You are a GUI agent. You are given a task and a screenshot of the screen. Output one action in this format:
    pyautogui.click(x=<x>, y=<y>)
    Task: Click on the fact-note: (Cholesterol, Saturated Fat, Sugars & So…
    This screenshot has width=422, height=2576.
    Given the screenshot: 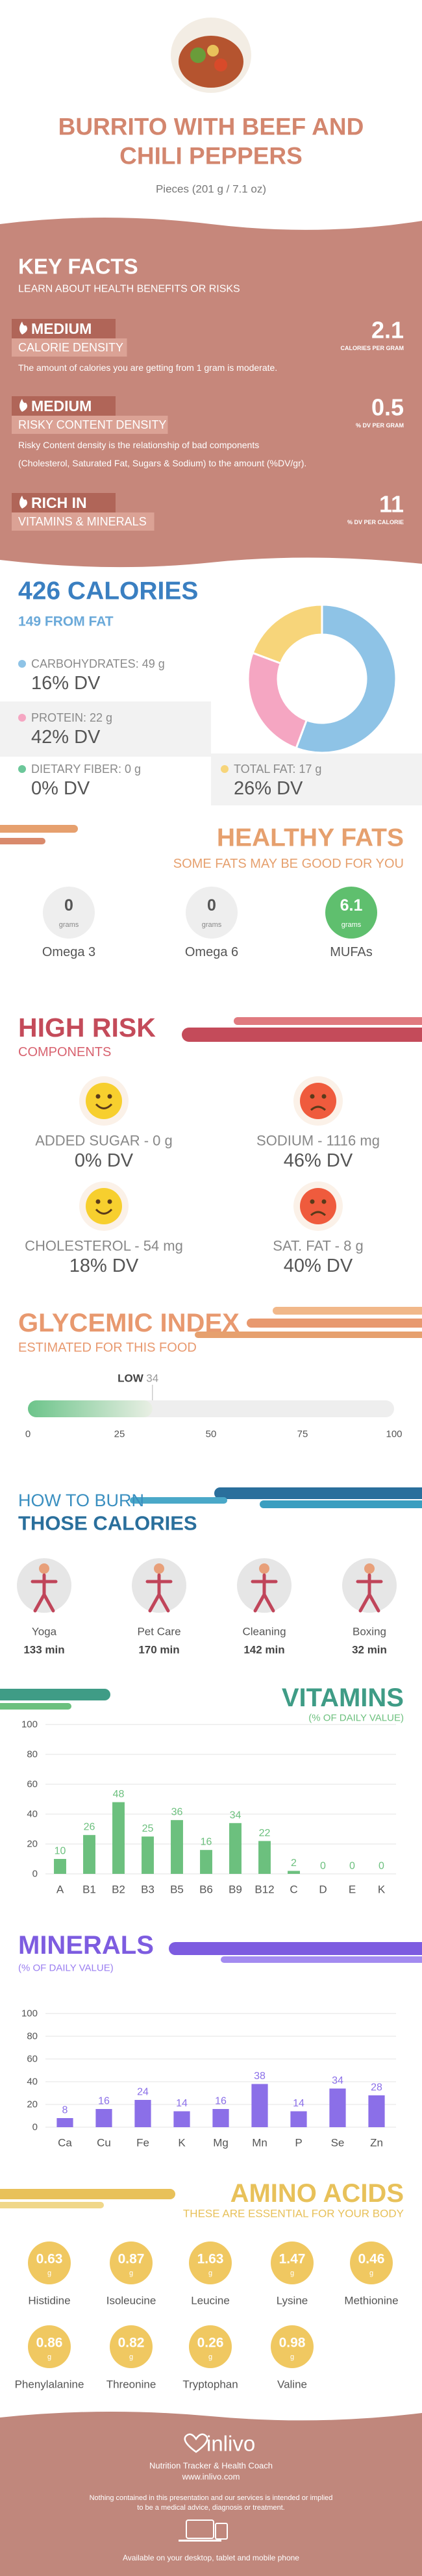 What is the action you would take?
    pyautogui.click(x=162, y=463)
    